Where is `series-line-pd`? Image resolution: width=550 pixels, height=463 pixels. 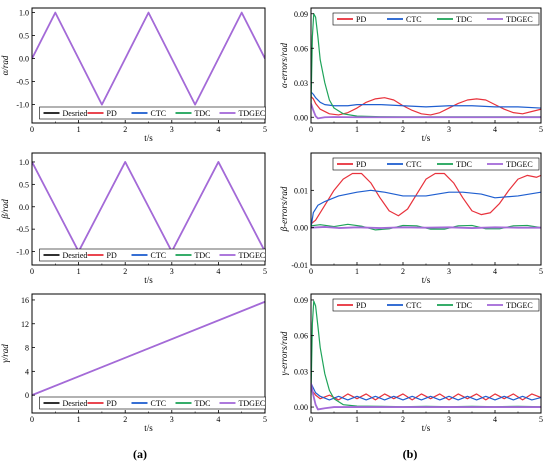
series-line-pd is located at coordinates (426, 198).